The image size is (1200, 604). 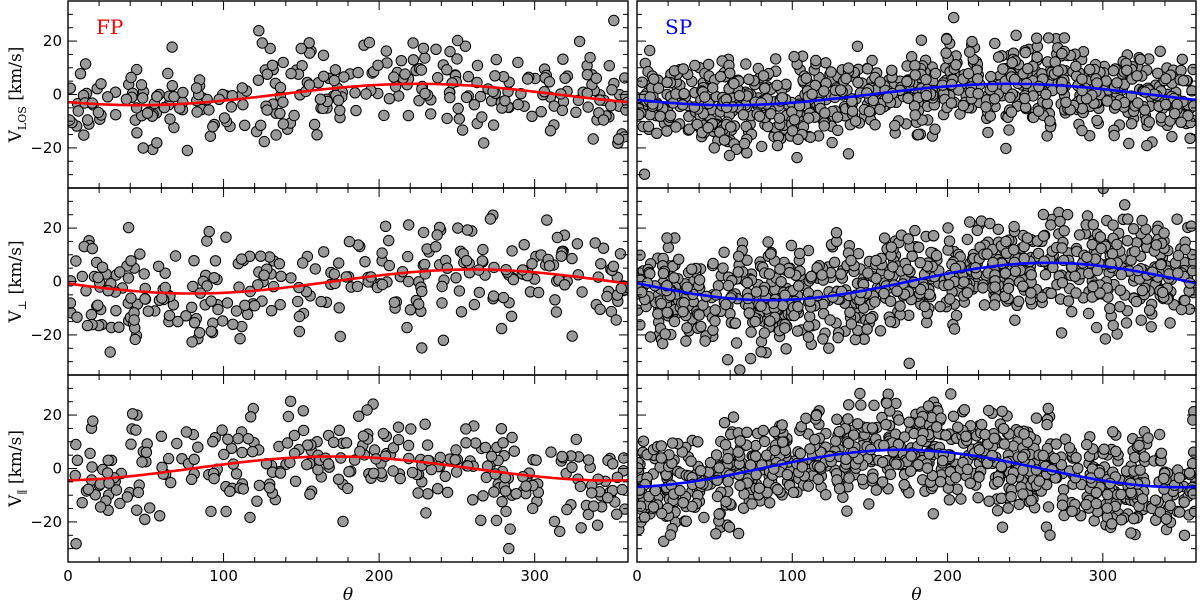 I want to click on y-axis-label-row-1: VLOS [km/s], so click(x=17, y=95).